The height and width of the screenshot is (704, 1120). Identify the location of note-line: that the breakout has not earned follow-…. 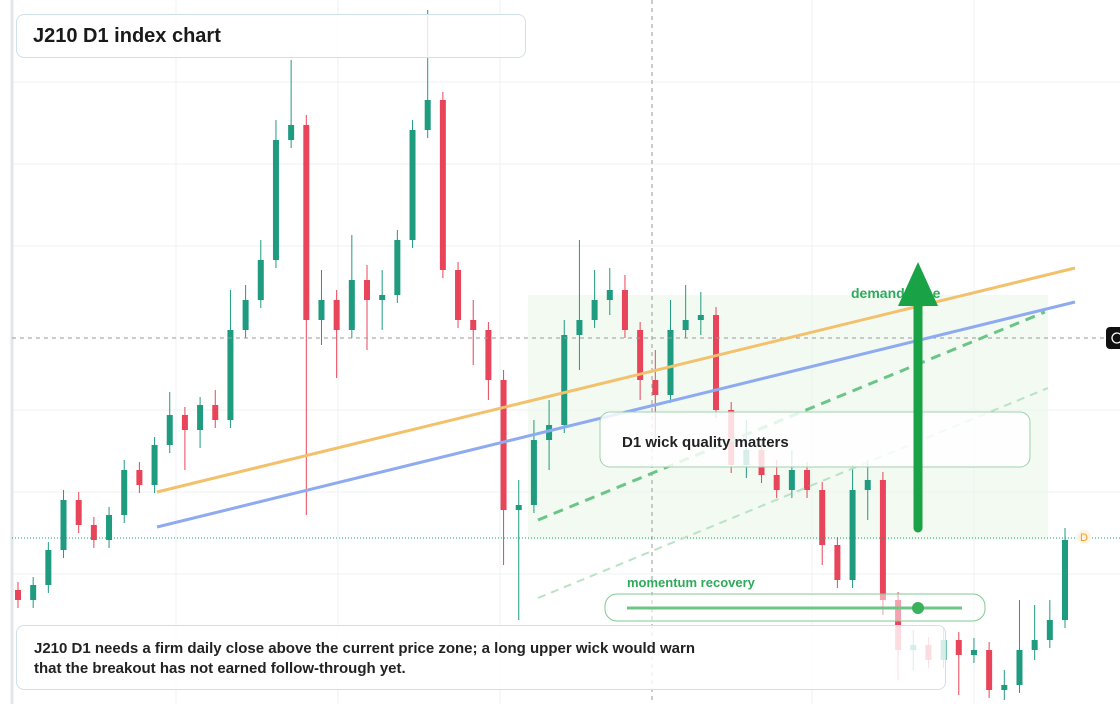
(220, 668).